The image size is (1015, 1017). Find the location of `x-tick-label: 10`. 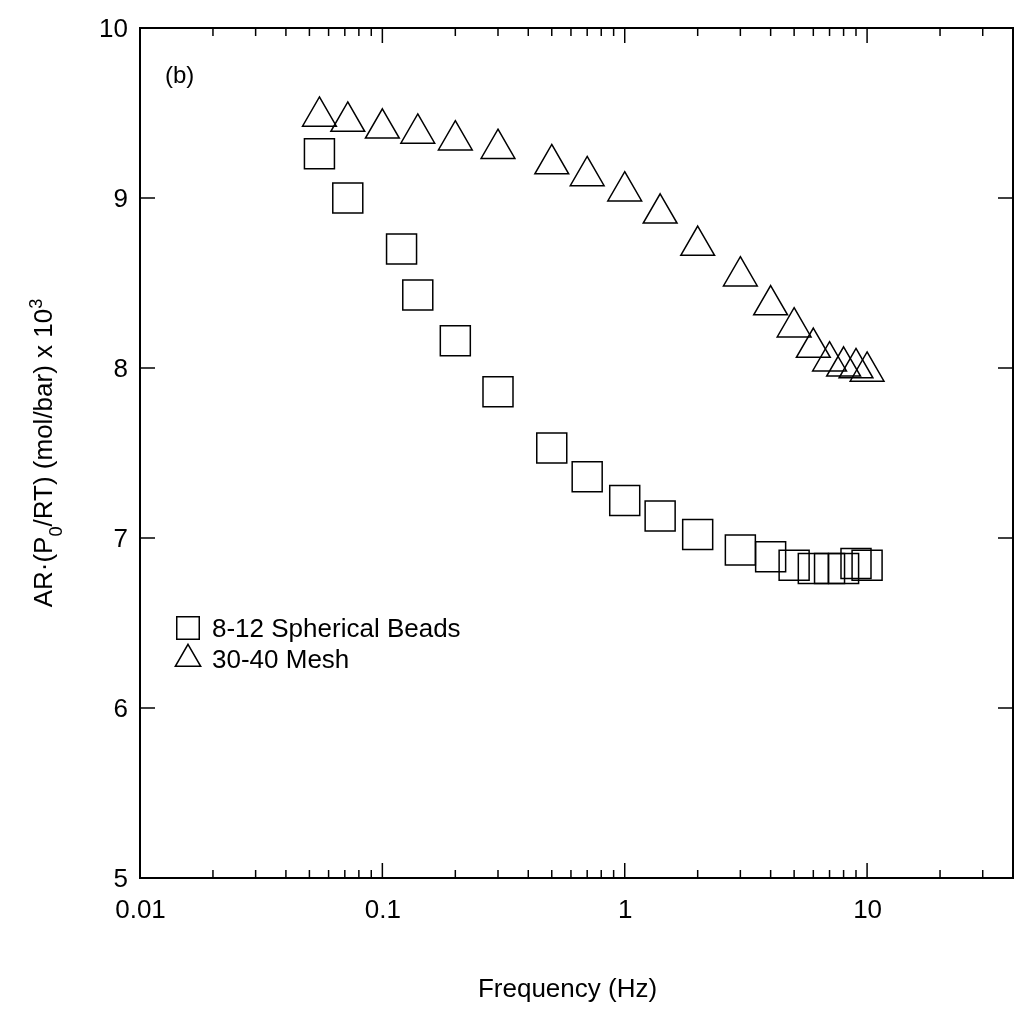

x-tick-label: 10 is located at coordinates (868, 909).